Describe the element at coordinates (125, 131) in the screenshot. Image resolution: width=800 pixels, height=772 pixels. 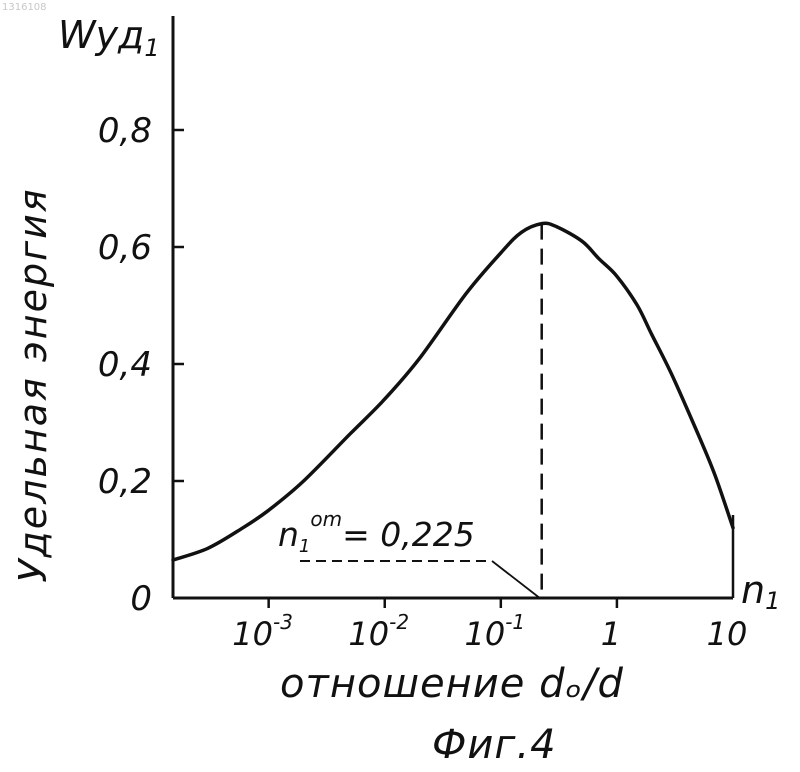
I see `y-tick-label: 0,8` at that location.